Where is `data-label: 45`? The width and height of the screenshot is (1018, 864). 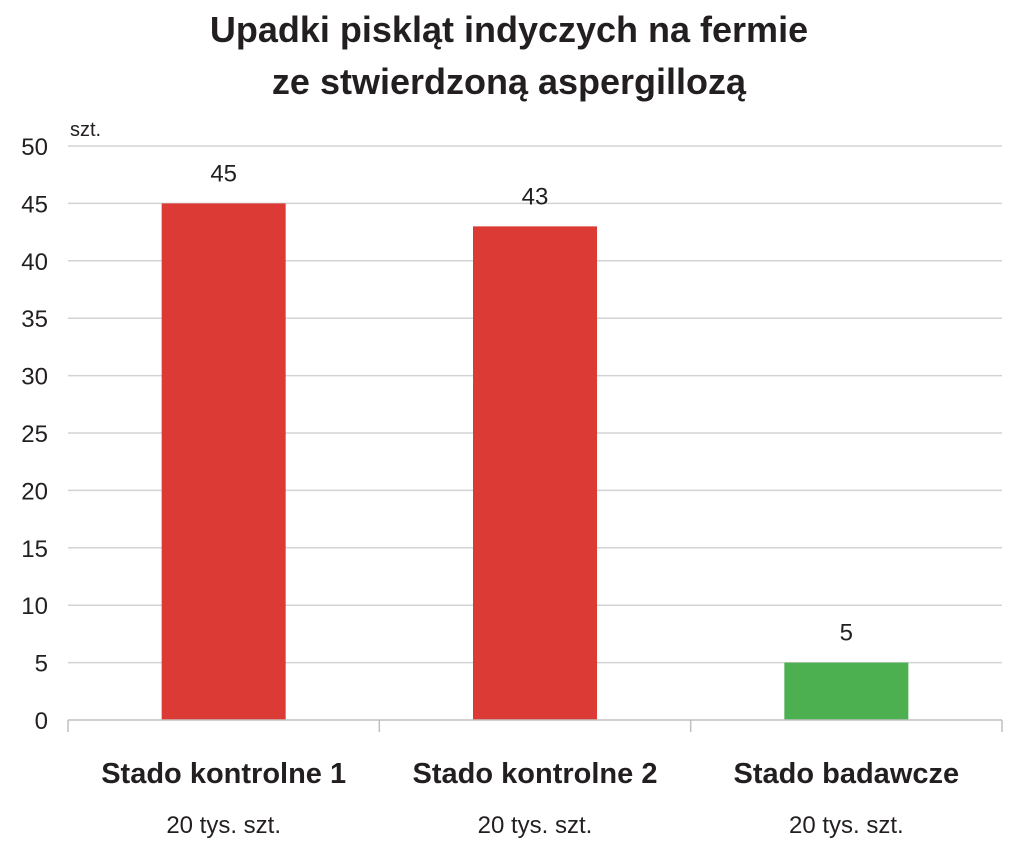 data-label: 45 is located at coordinates (223, 173).